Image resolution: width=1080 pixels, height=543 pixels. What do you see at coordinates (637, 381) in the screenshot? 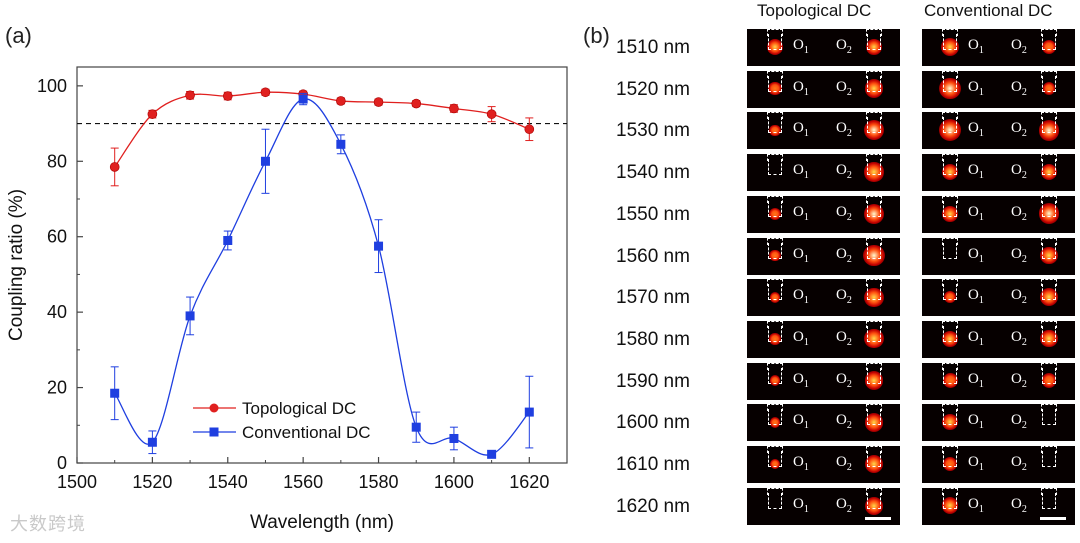
I see `wavelength-value: 1590` at bounding box center [637, 381].